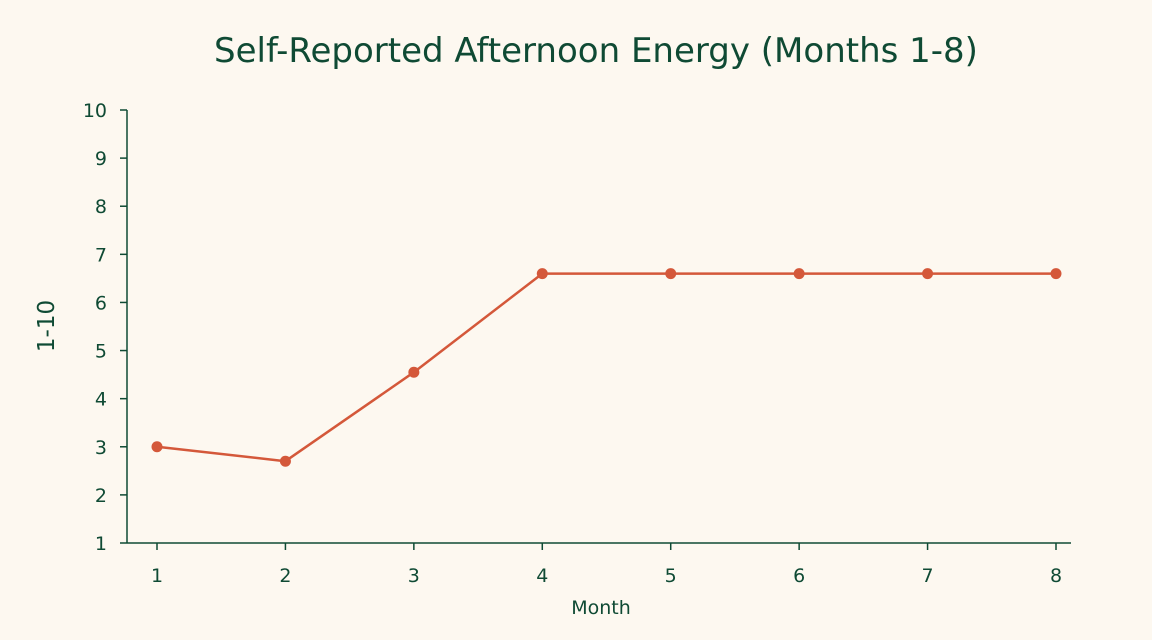  Describe the element at coordinates (101, 159) in the screenshot. I see `y-tick-label: 9` at that location.